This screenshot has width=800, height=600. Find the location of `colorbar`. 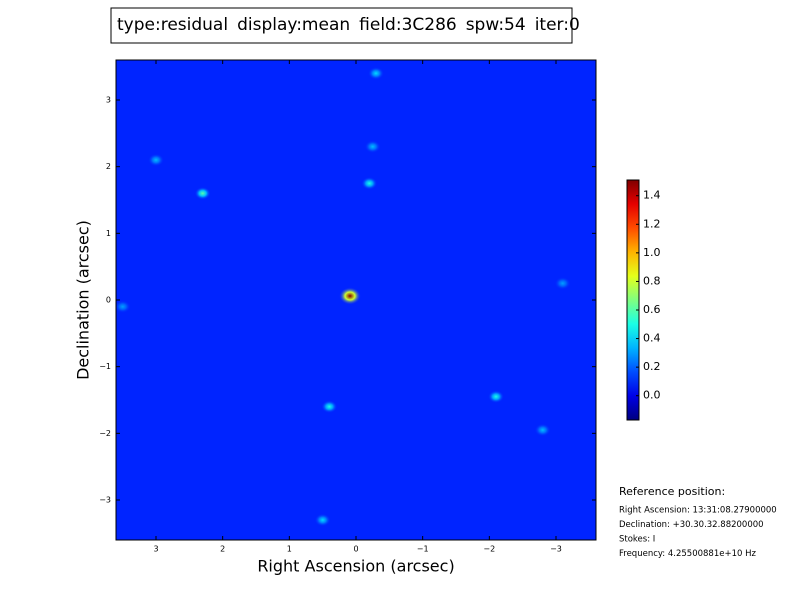

colorbar is located at coordinates (633, 300).